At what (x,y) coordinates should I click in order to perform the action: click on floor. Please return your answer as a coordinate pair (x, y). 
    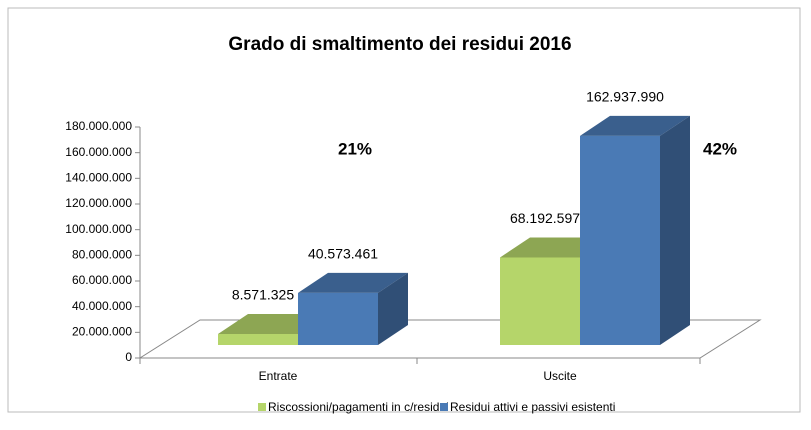
    Looking at the image, I should click on (450, 339).